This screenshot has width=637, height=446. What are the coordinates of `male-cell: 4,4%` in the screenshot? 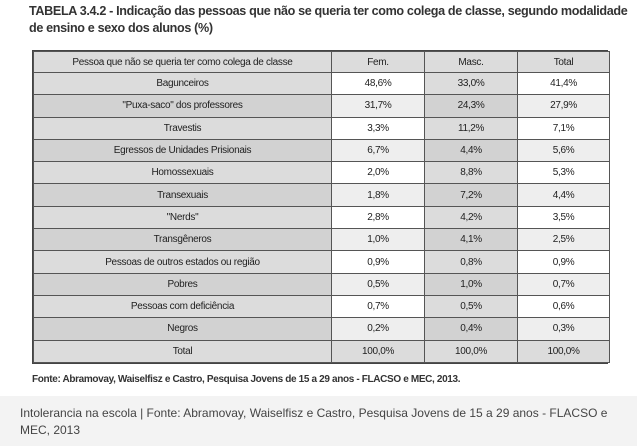 It's located at (471, 150).